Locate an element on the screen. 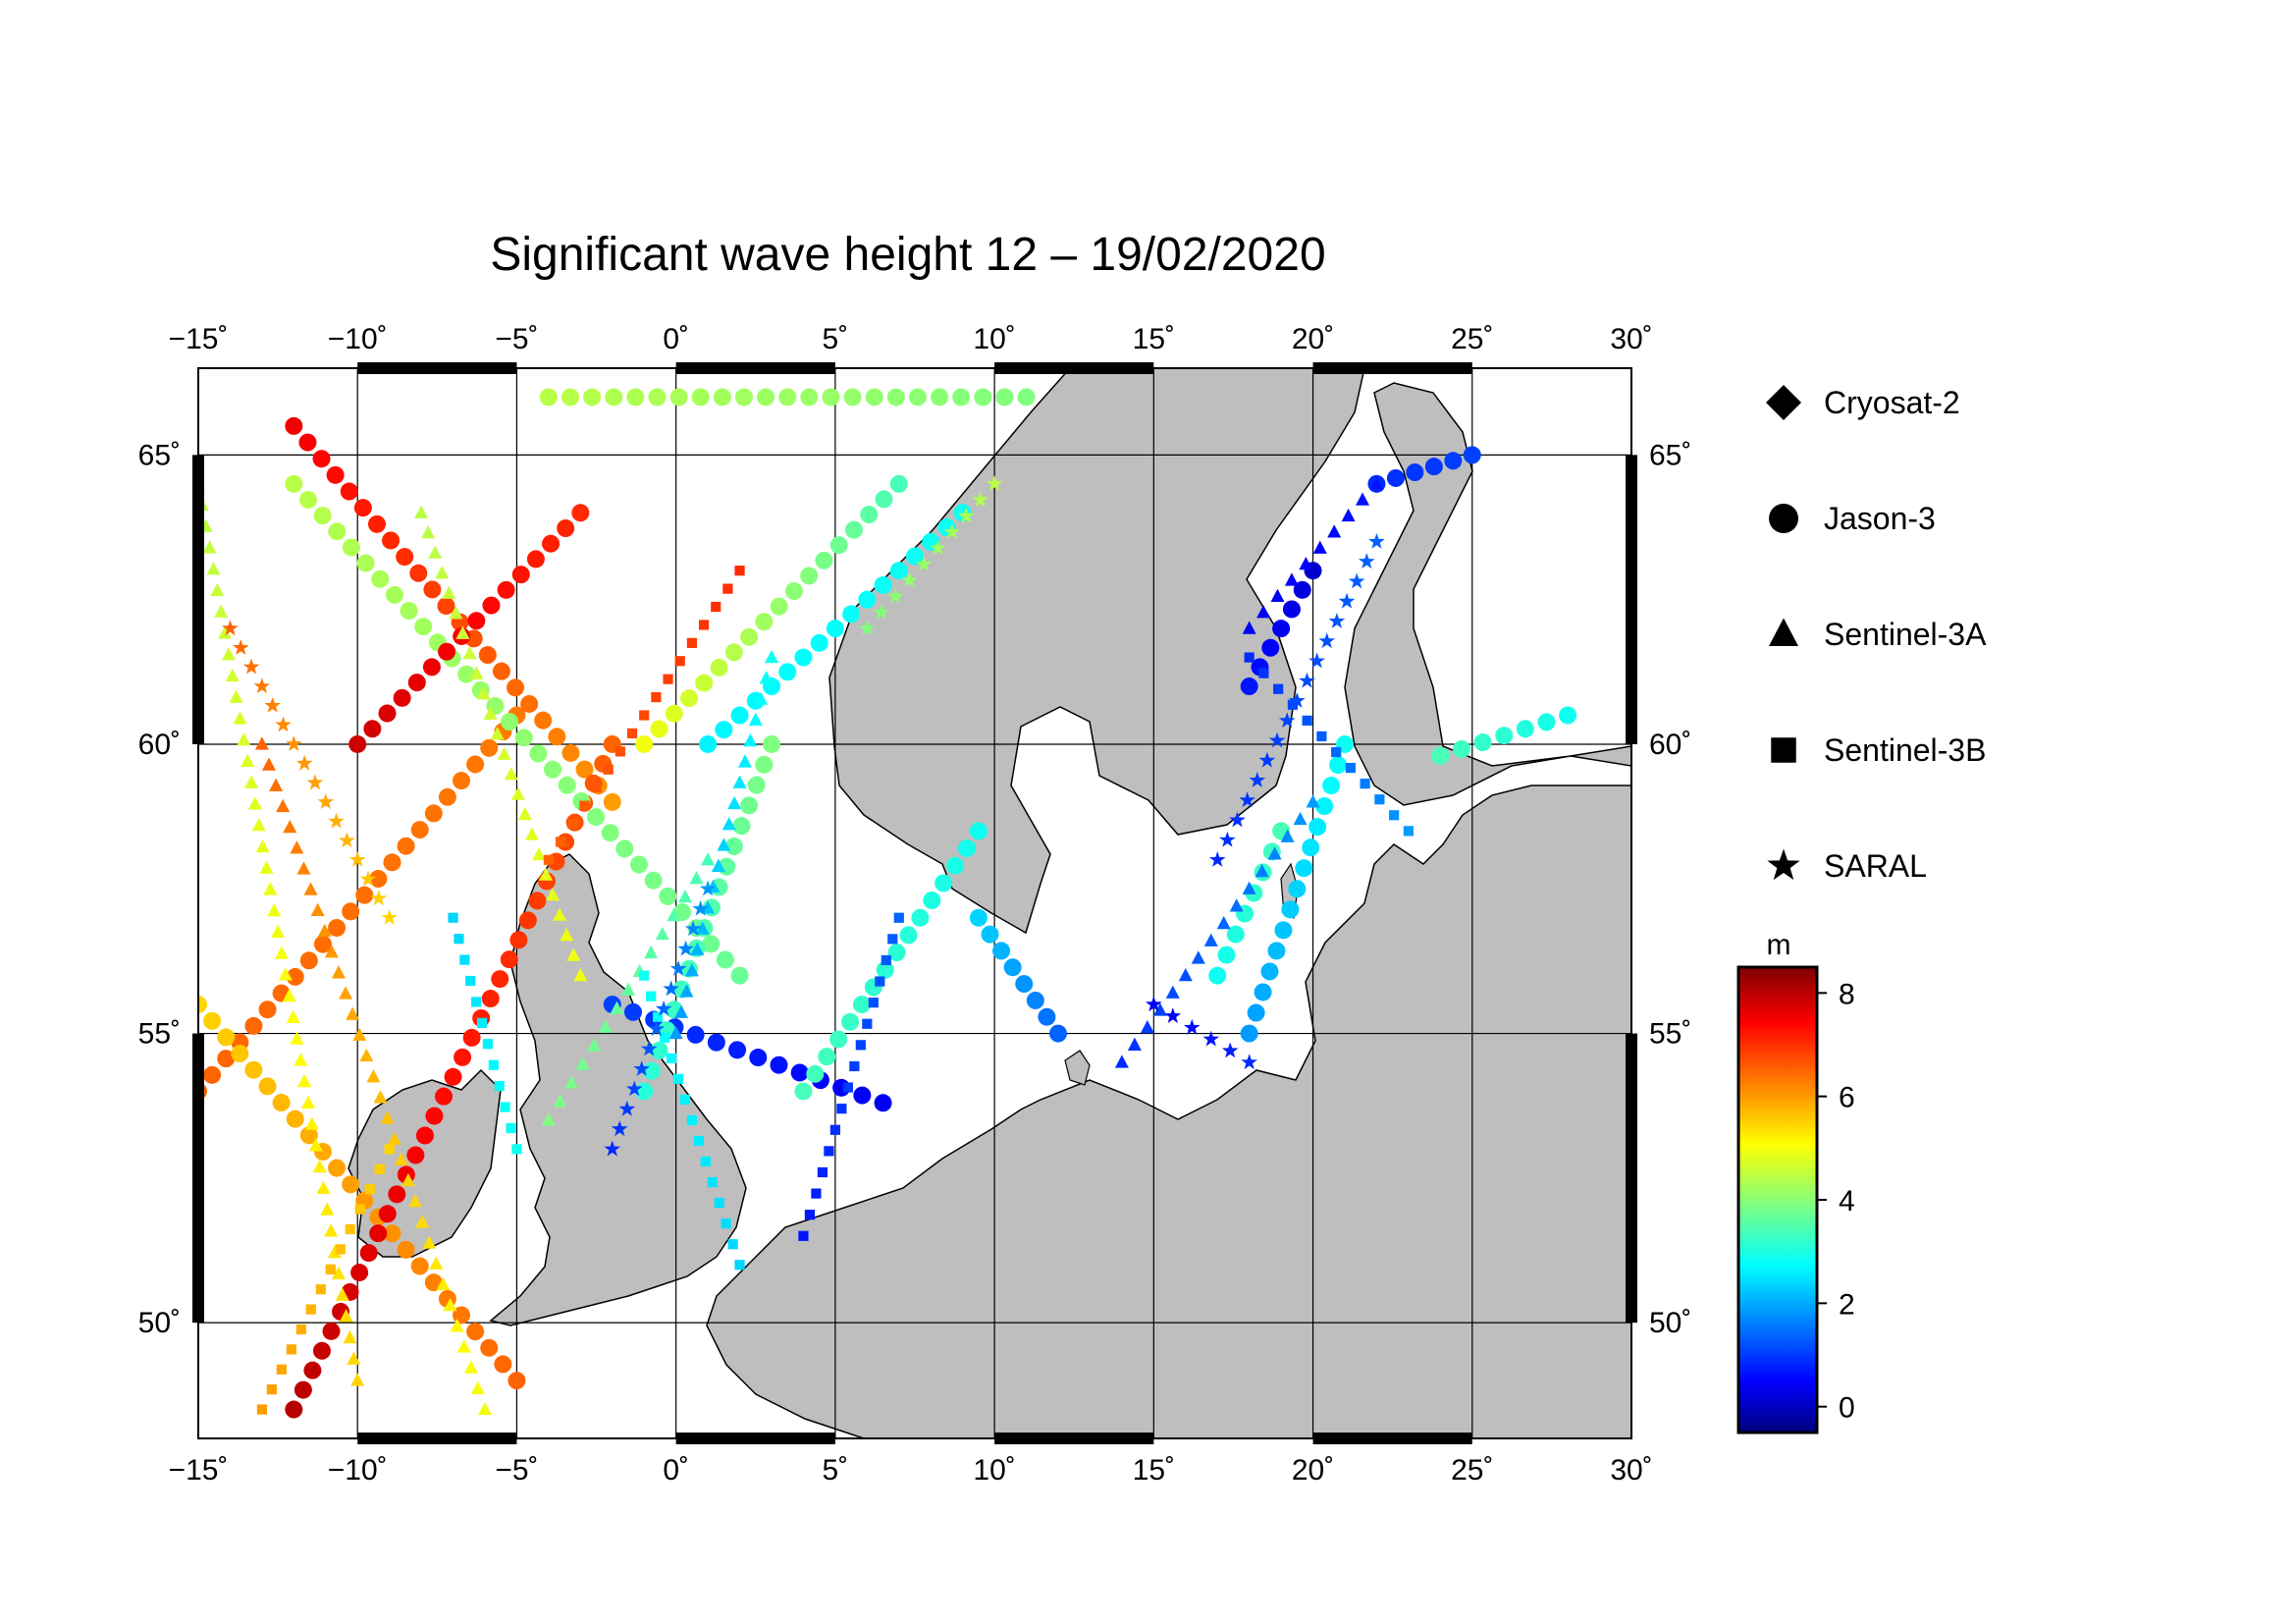  lon-tick-label: −10˚ is located at coordinates (358, 339).